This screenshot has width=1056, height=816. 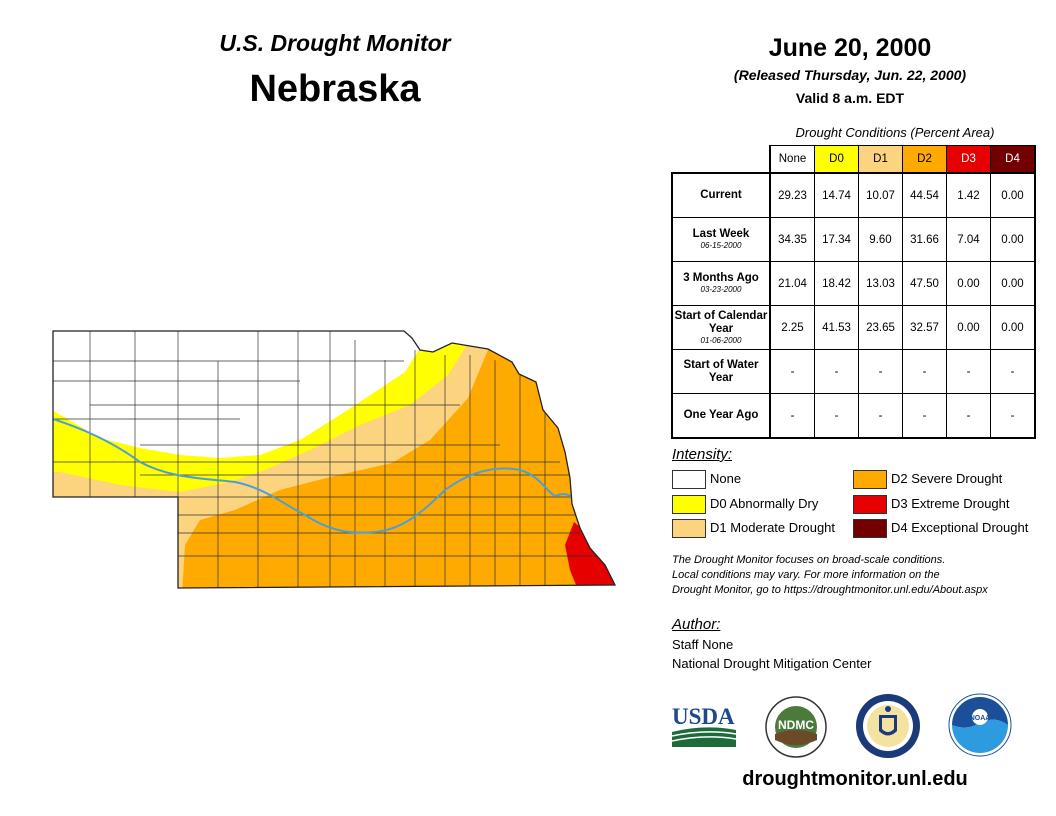 I want to click on cell-d0: 41.53, so click(x=836, y=327).